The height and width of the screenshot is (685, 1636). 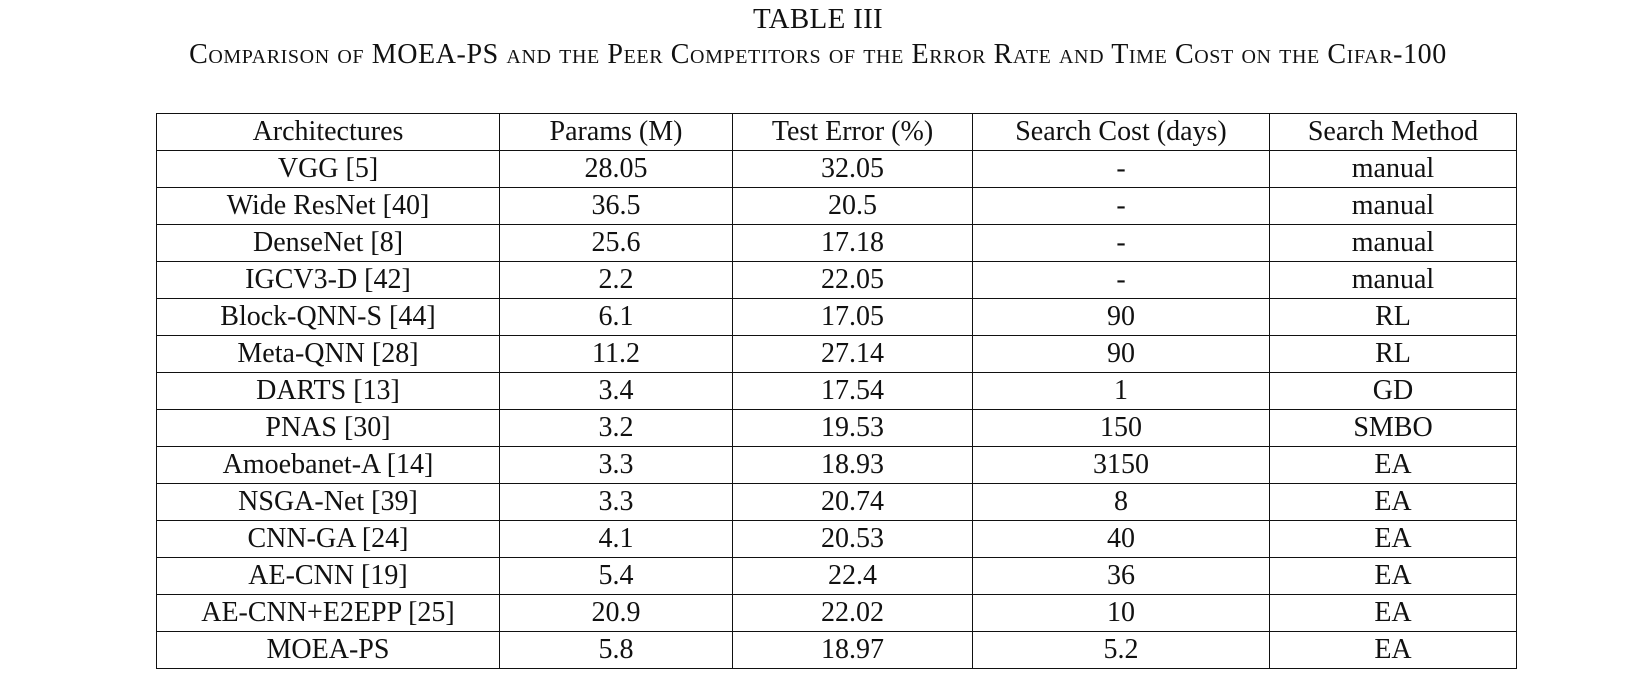 What do you see at coordinates (616, 169) in the screenshot?
I see `params-cell: 28.05` at bounding box center [616, 169].